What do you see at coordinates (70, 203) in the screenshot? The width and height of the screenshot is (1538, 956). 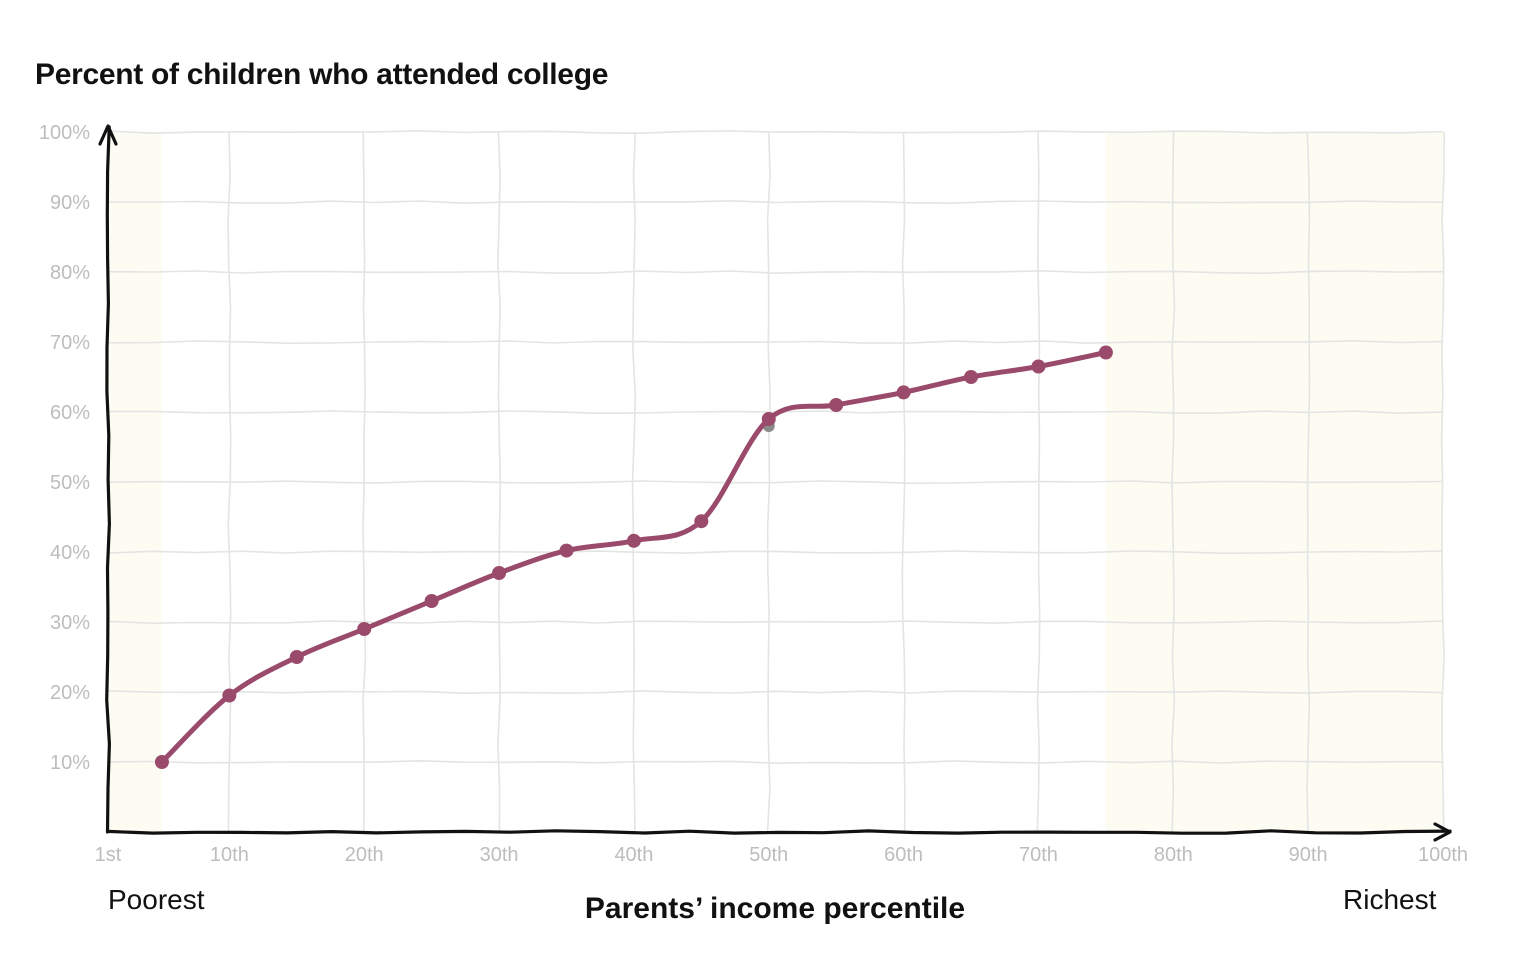 I see `y-tick-label: 90%` at bounding box center [70, 203].